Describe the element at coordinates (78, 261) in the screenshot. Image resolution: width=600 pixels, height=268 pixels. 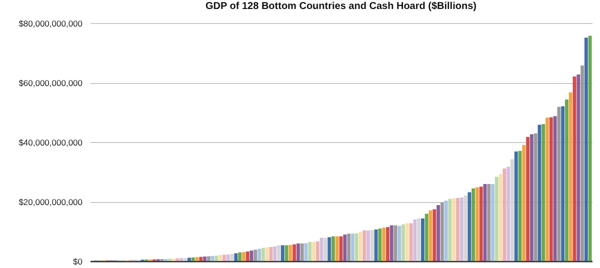
I see `y-tick-label: $0` at that location.